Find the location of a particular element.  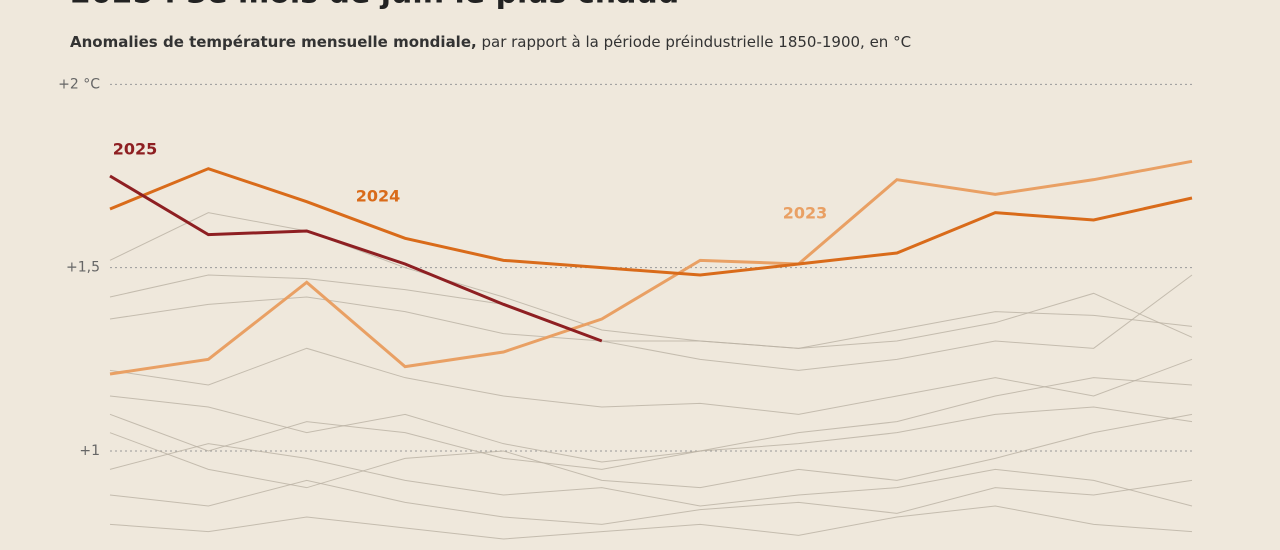

series-label: 2023 is located at coordinates (805, 213).